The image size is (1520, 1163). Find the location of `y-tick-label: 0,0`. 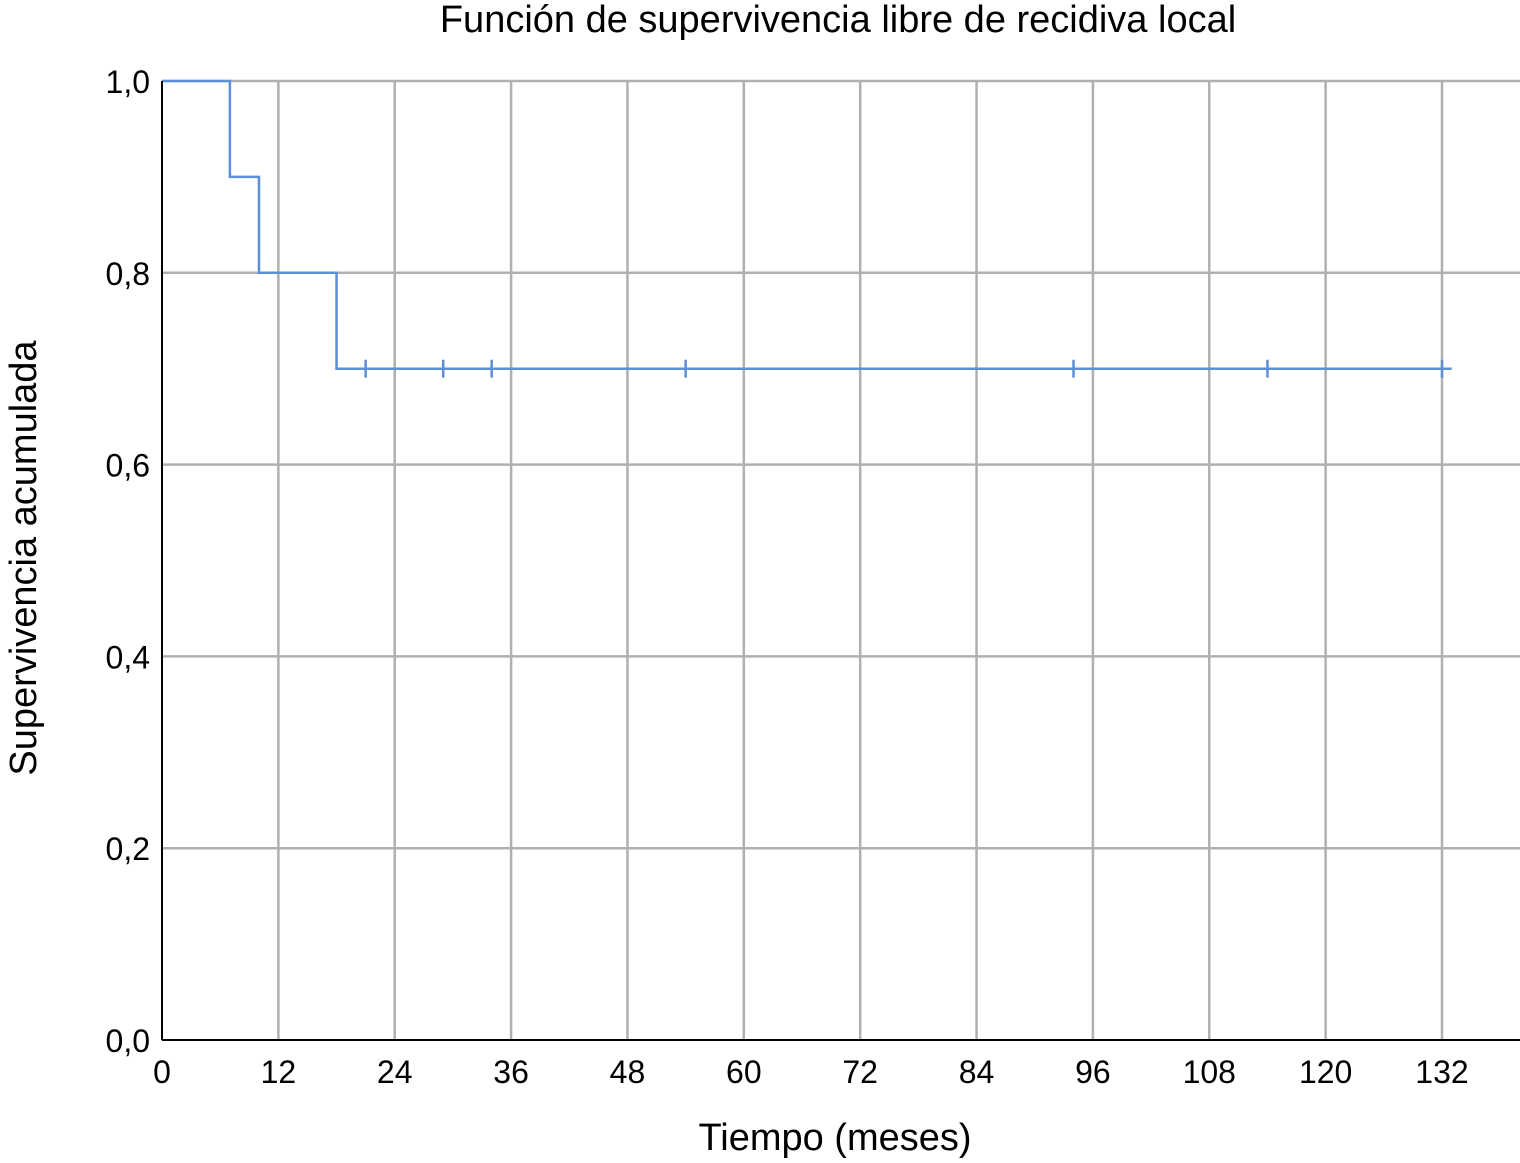

y-tick-label: 0,0 is located at coordinates (128, 1041).